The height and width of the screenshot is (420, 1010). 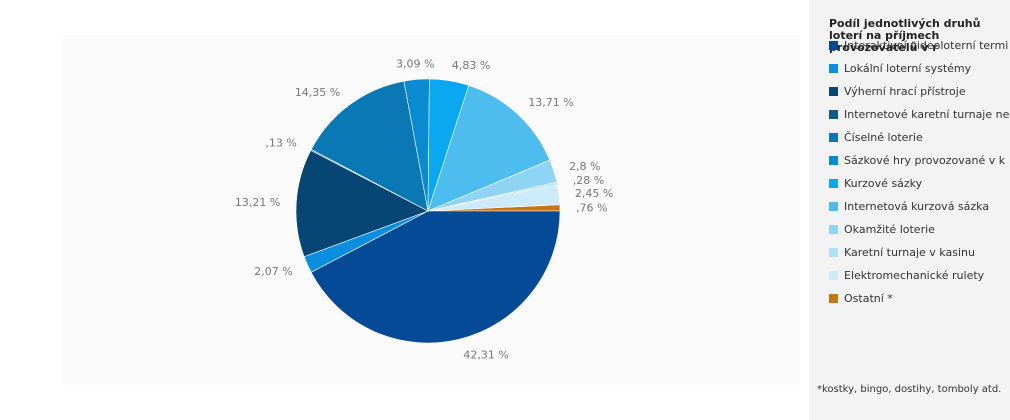 What do you see at coordinates (926, 45) in the screenshot?
I see `legend-label: Interaktivní videoloterní termi` at bounding box center [926, 45].